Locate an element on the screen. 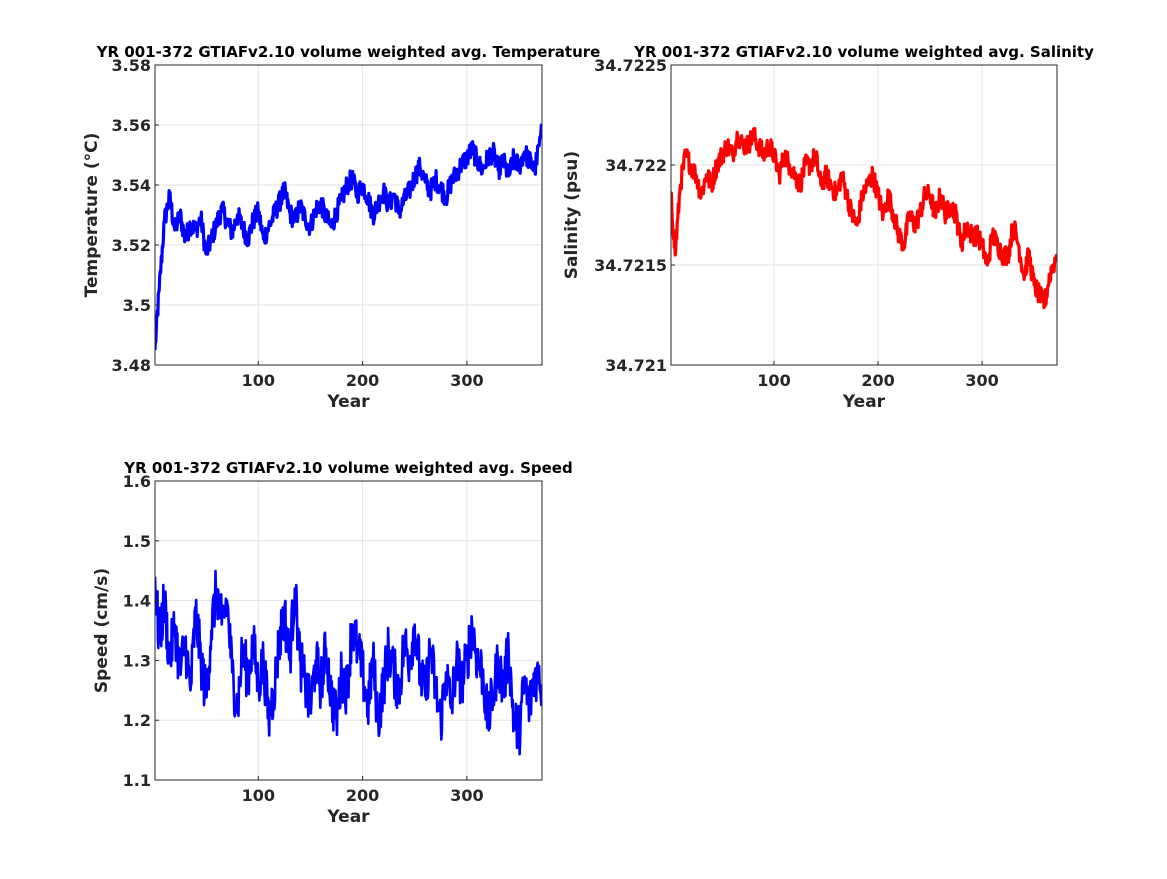 This screenshot has height=879, width=1167. y-axis-label: Speed (cm/s) is located at coordinates (102, 630).